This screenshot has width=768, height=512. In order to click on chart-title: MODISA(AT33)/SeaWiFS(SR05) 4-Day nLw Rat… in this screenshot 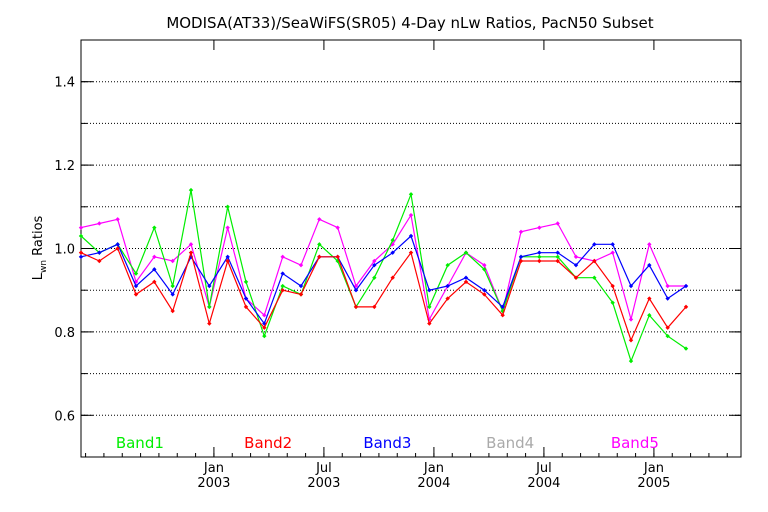, I will do `click(409, 23)`.